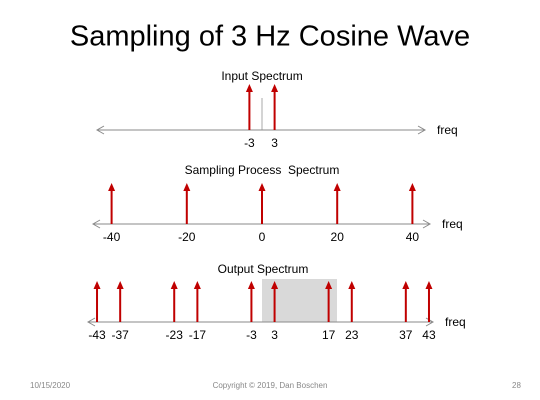  What do you see at coordinates (187, 237) in the screenshot?
I see `impulse-label: -20` at bounding box center [187, 237].